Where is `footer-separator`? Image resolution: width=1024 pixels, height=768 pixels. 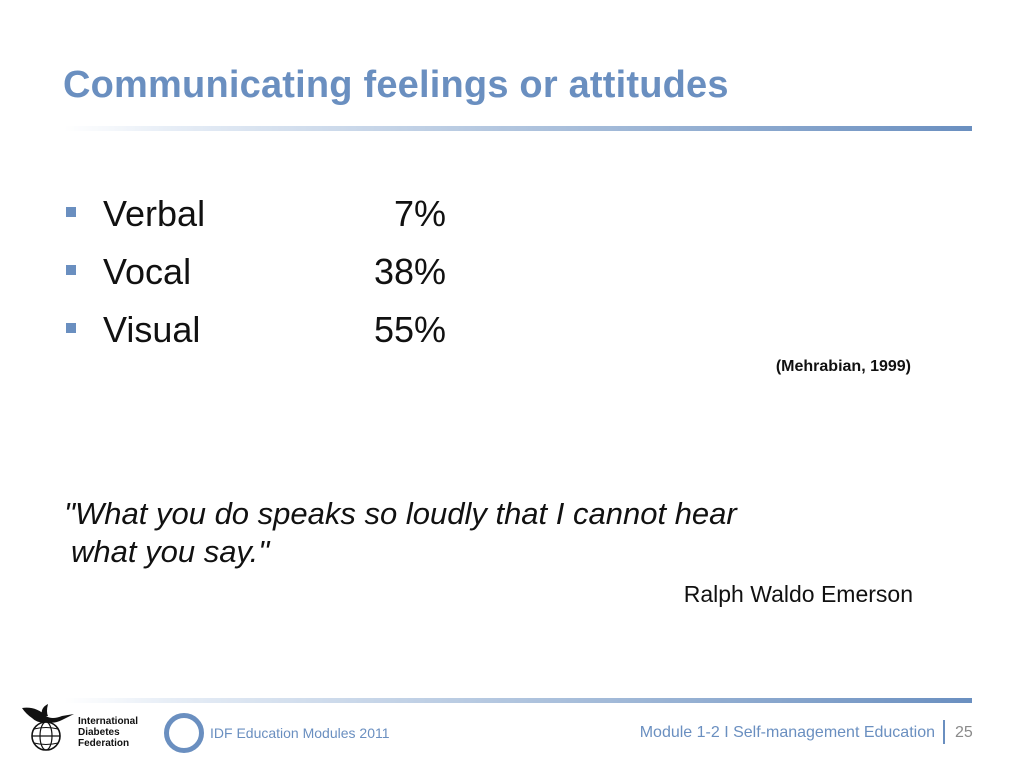 footer-separator is located at coordinates (944, 732).